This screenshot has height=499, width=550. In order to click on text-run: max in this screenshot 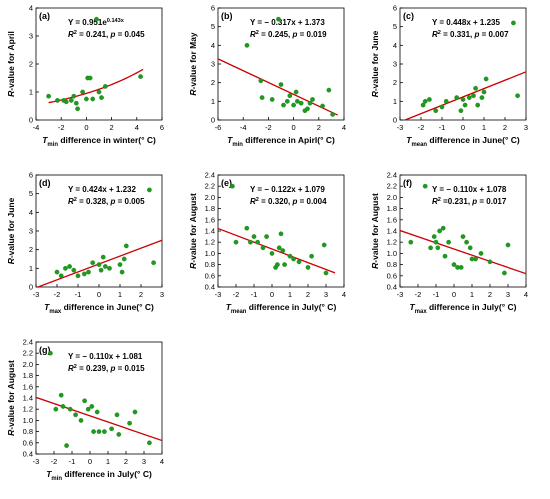, I will do `click(55, 312)`.